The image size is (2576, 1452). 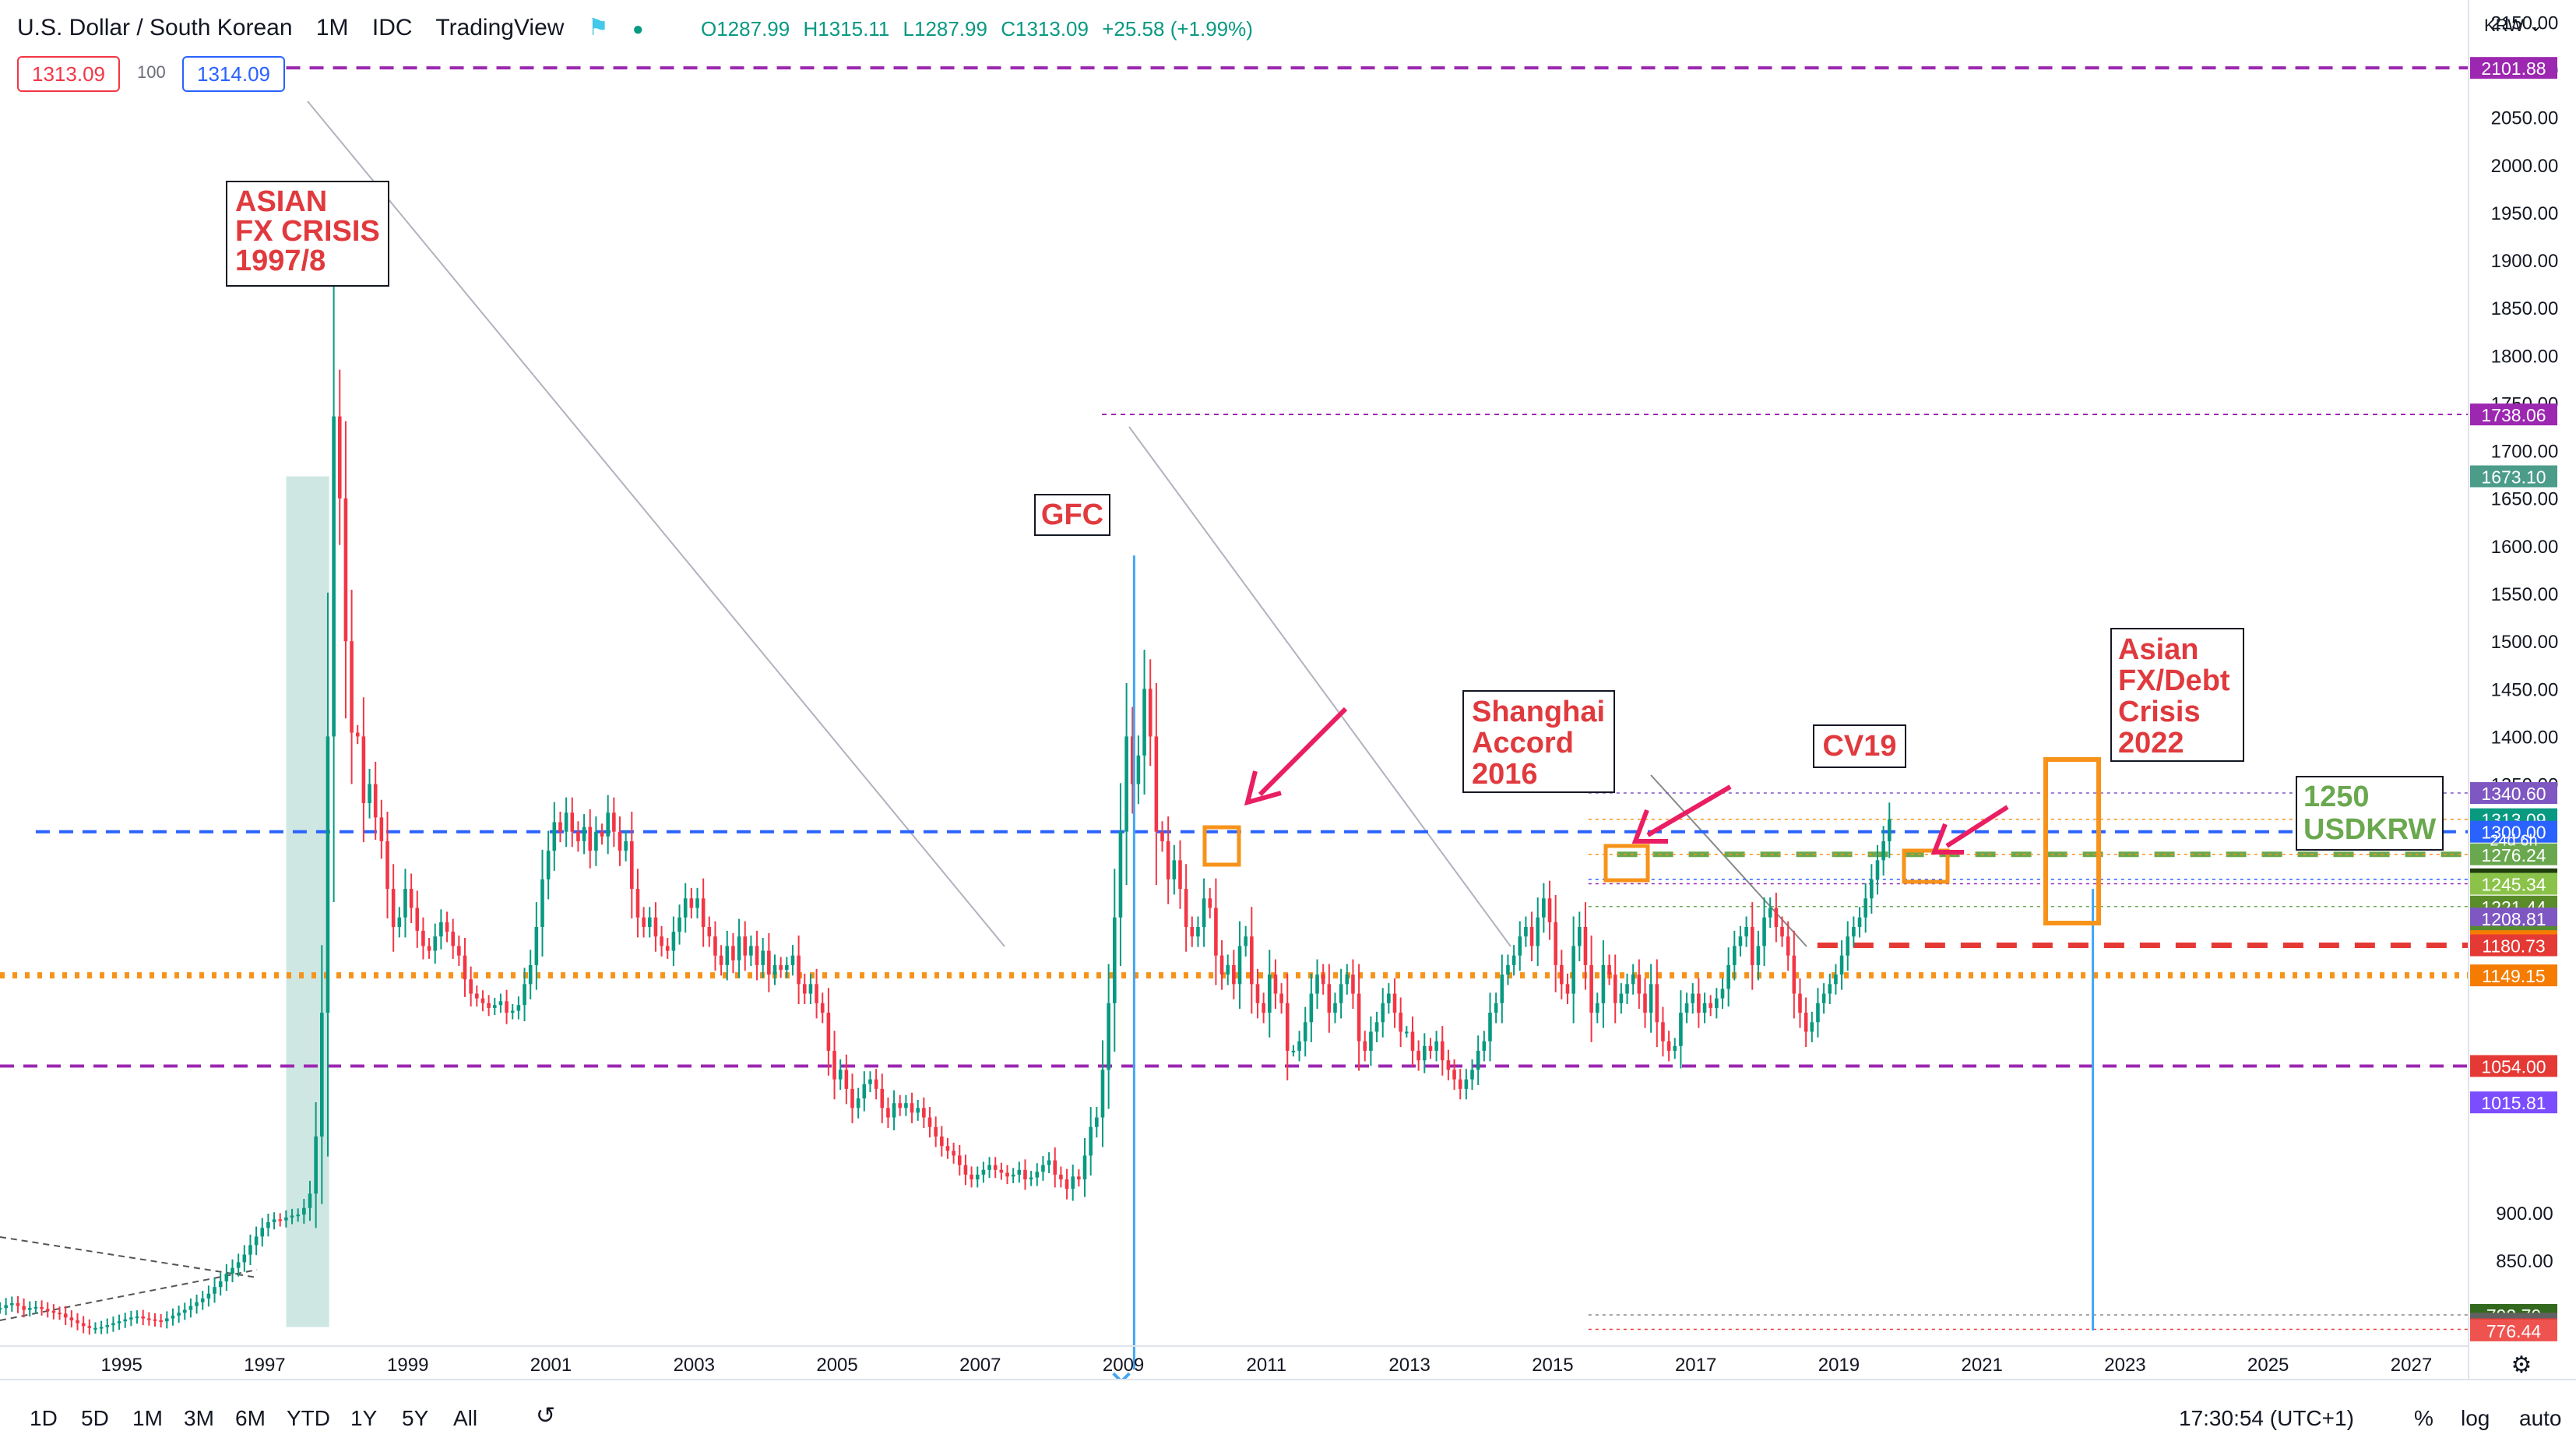 What do you see at coordinates (2513, 855) in the screenshot?
I see `price-tag-label: 1276.24` at bounding box center [2513, 855].